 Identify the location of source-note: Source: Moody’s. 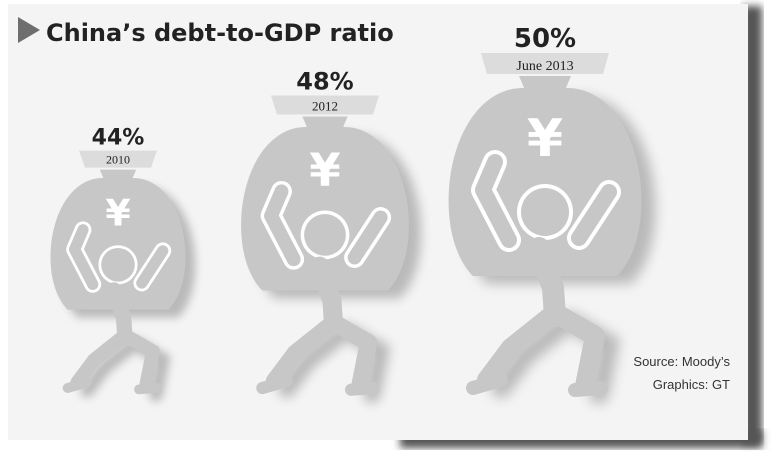
(681, 361).